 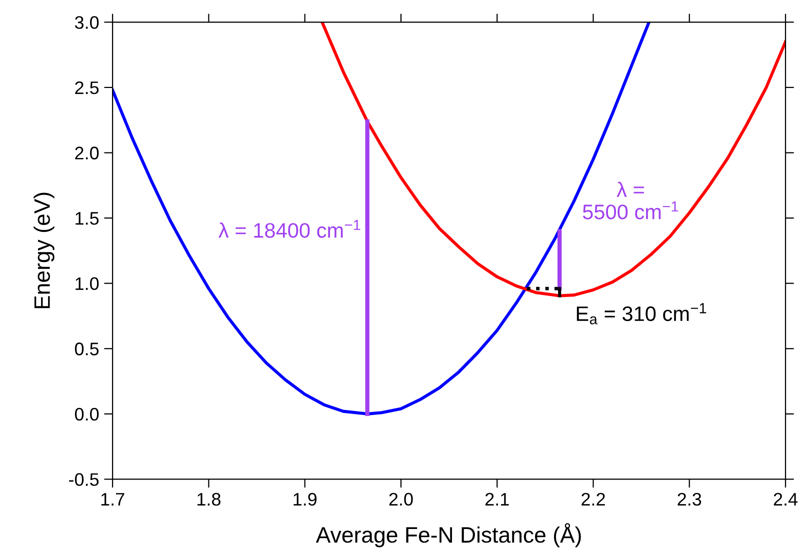 What do you see at coordinates (448, 535) in the screenshot?
I see `x-axis-title: Average Fe-N Distance (Å)` at bounding box center [448, 535].